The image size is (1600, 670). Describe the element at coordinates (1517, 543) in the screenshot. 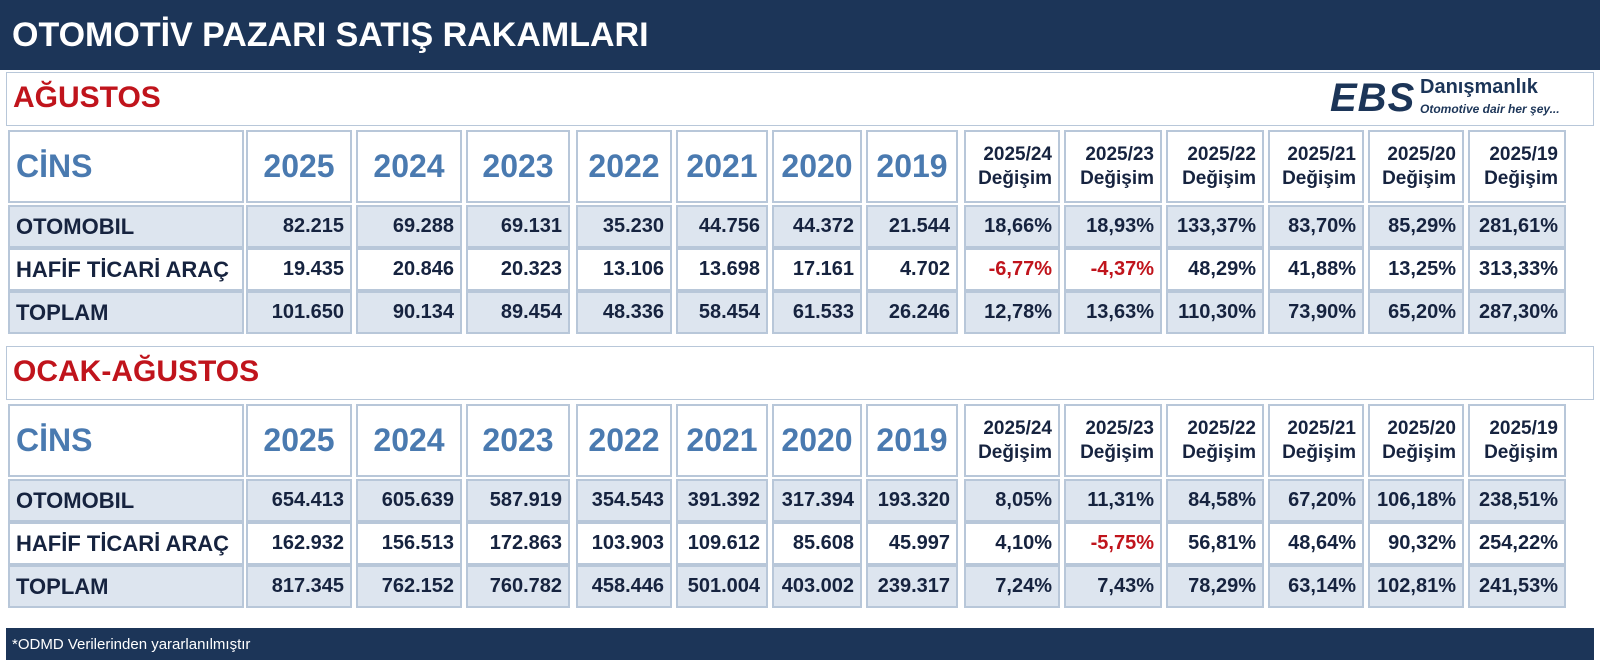

I see `data-cell: 254,22%` at that location.